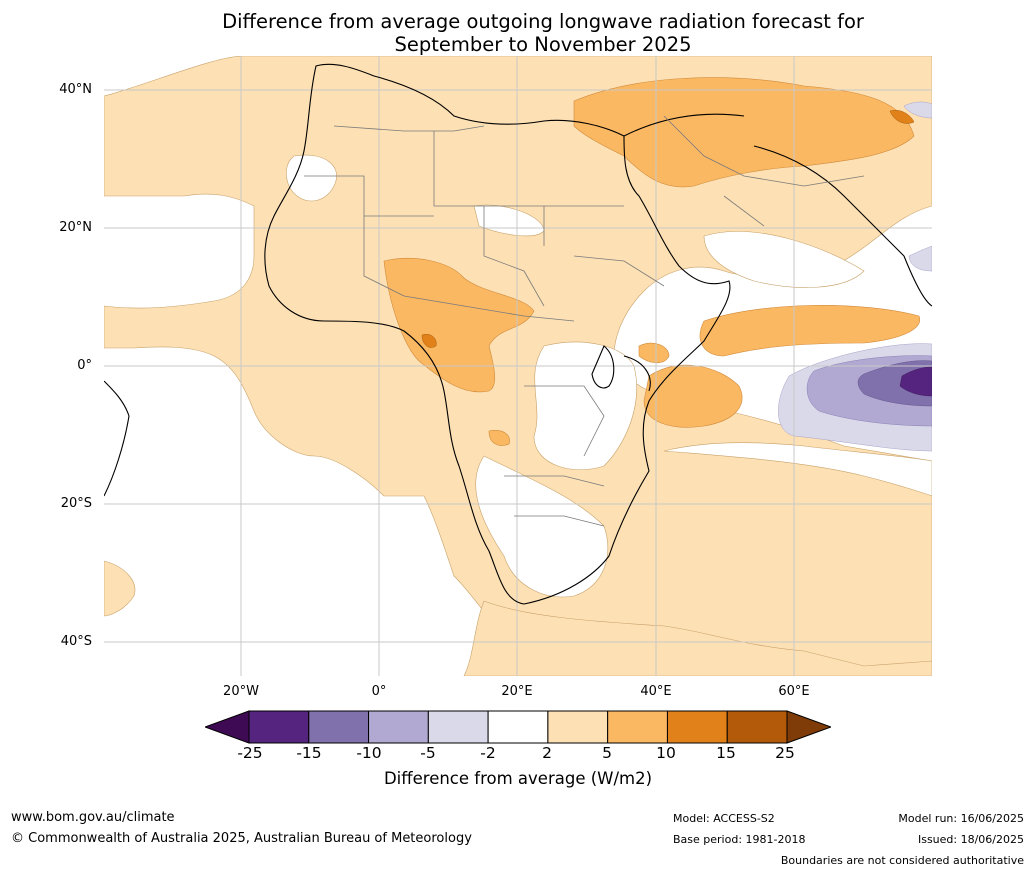  What do you see at coordinates (517, 754) in the screenshot?
I see `colorbar-ticks: -25 -15 -10 -5 -2 2 5 10 15 25` at bounding box center [517, 754].